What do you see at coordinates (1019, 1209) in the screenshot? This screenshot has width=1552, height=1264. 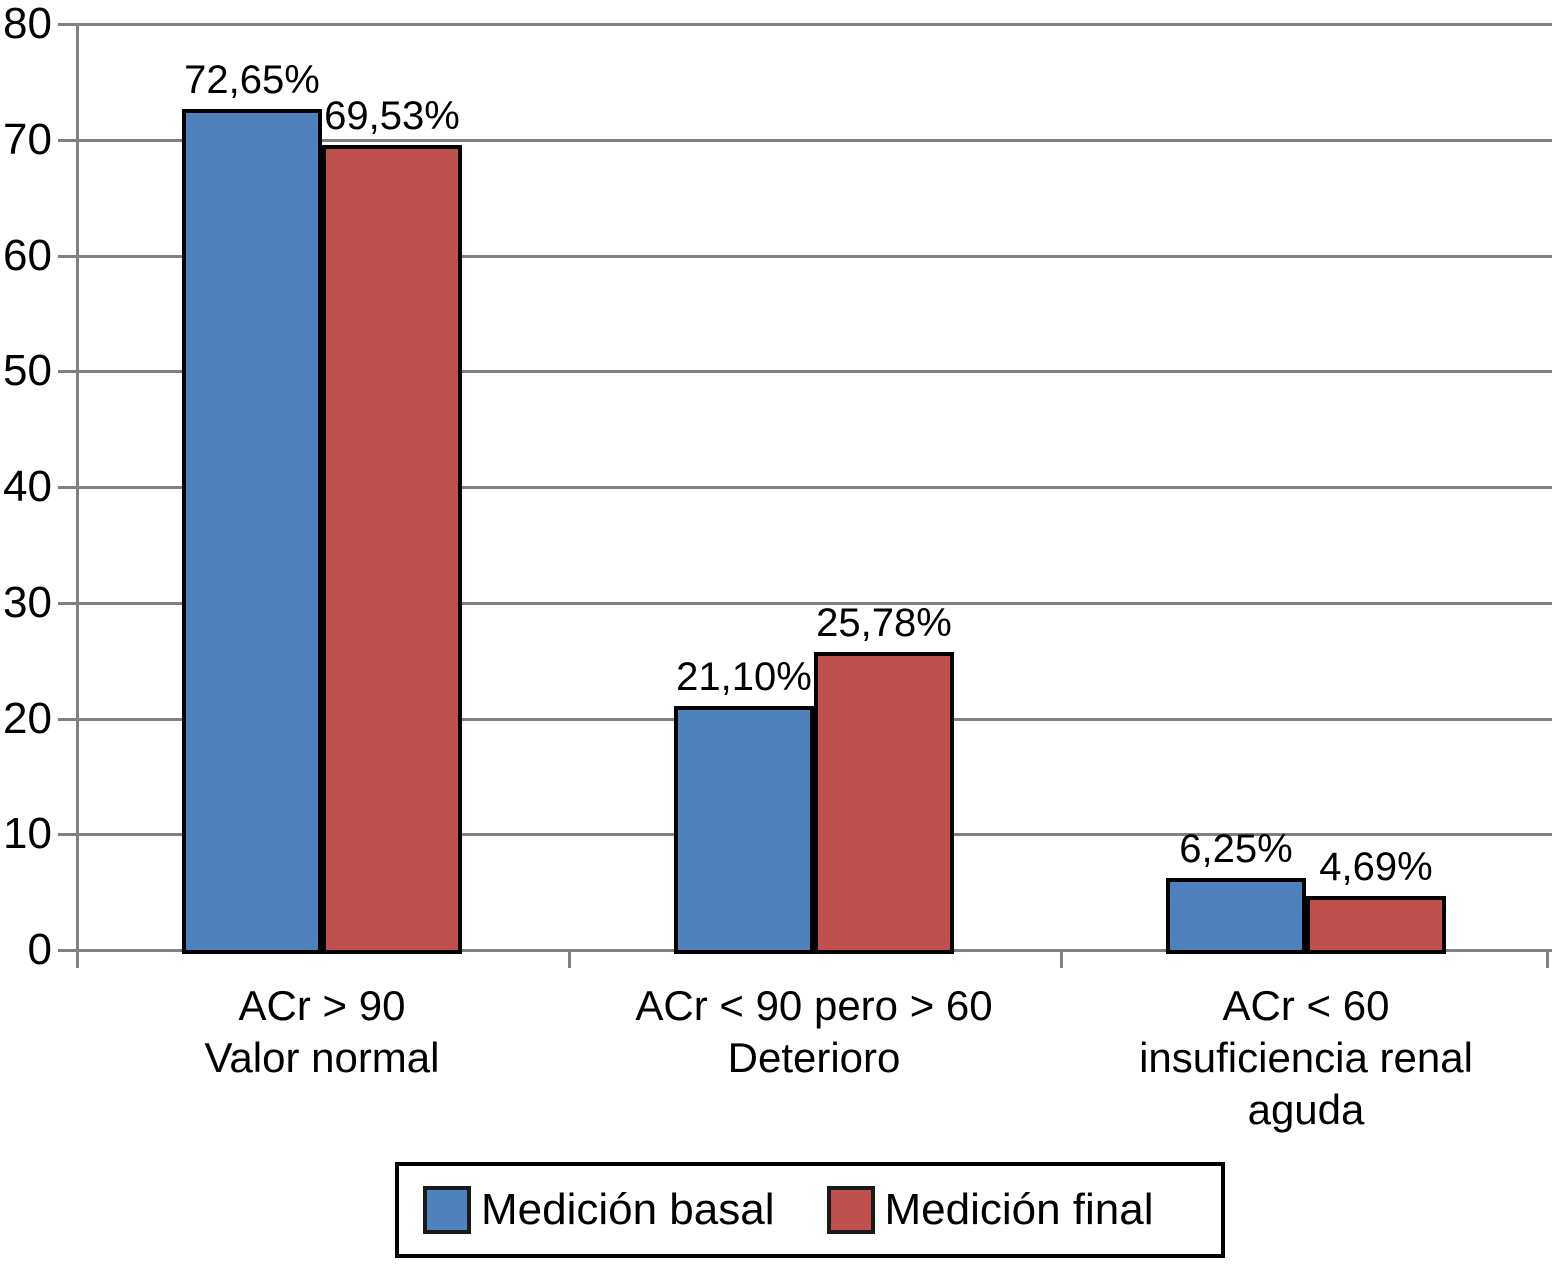 I see `legend-label-final: Medición final` at bounding box center [1019, 1209].